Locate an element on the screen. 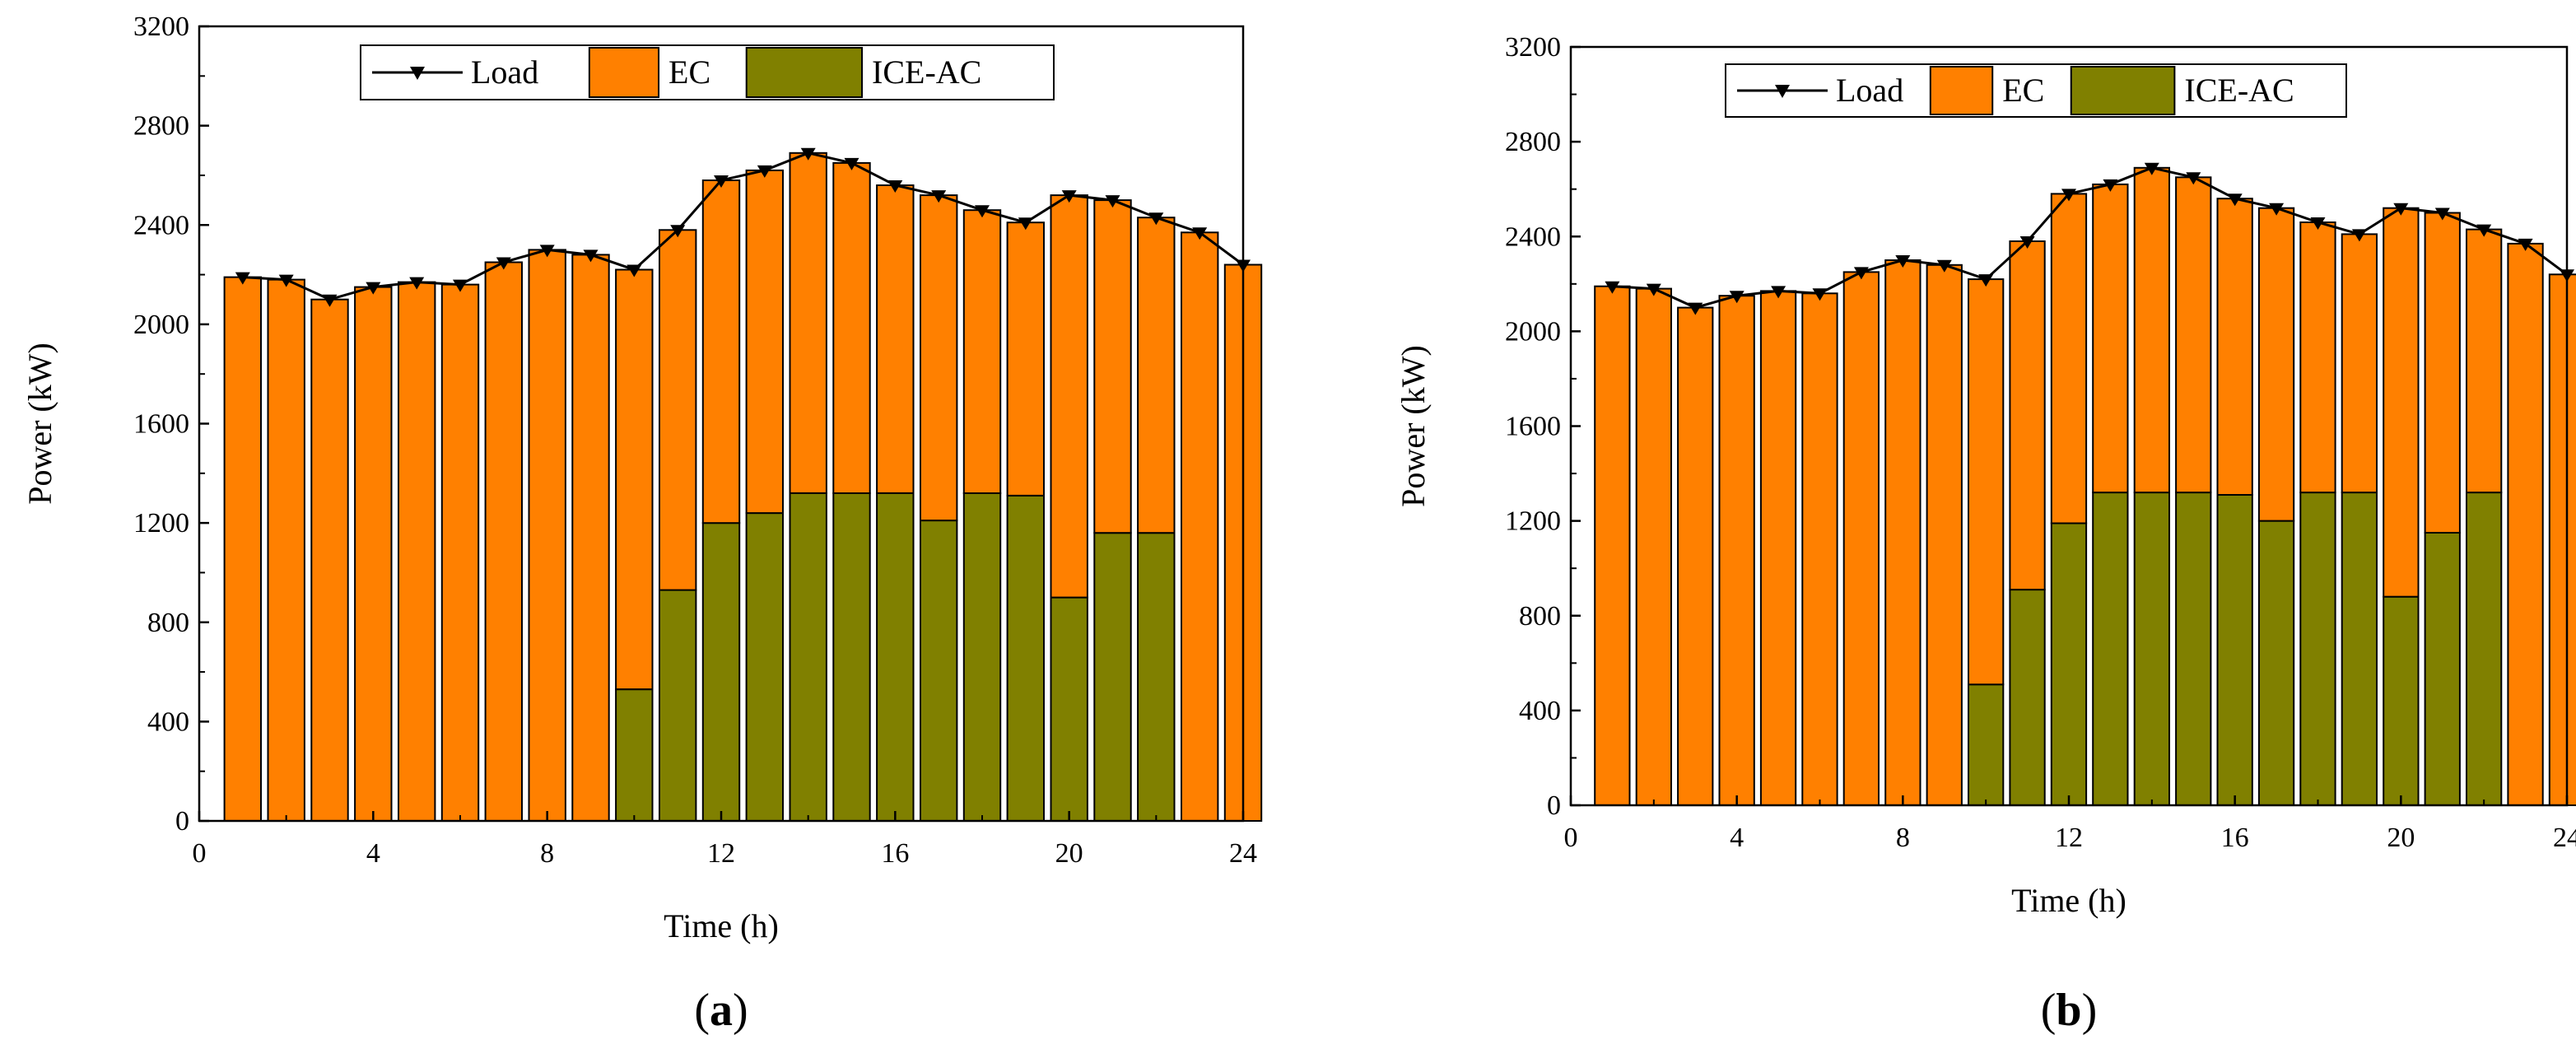  y-axis: 0 400 800 1200 1600 2000 2400 2800 3200 is located at coordinates (1543, 427).